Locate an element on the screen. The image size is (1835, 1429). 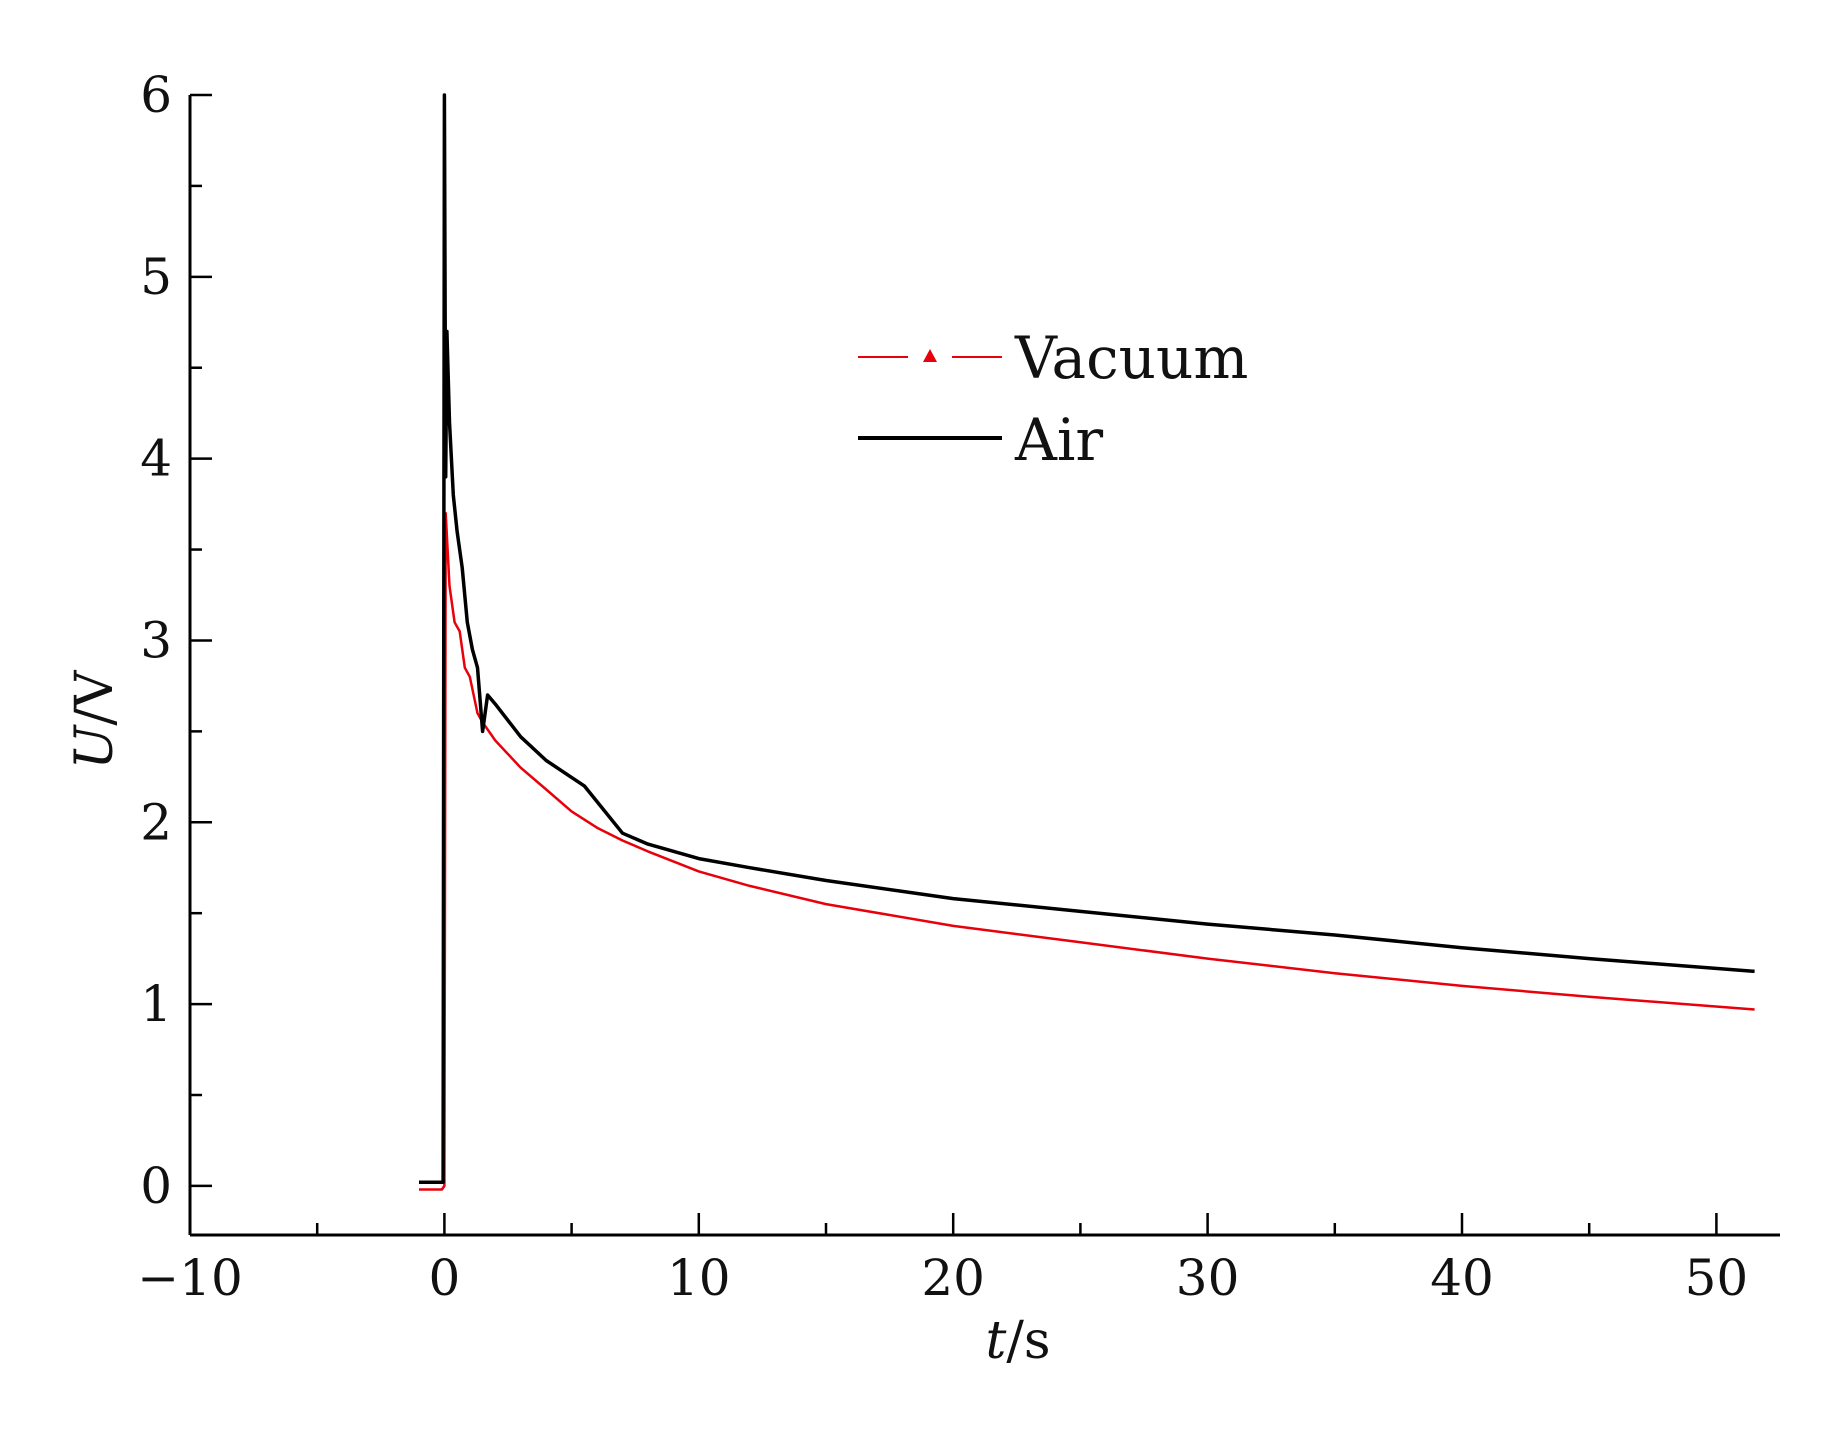
y-tick-label: 1 is located at coordinates (156, 1004).